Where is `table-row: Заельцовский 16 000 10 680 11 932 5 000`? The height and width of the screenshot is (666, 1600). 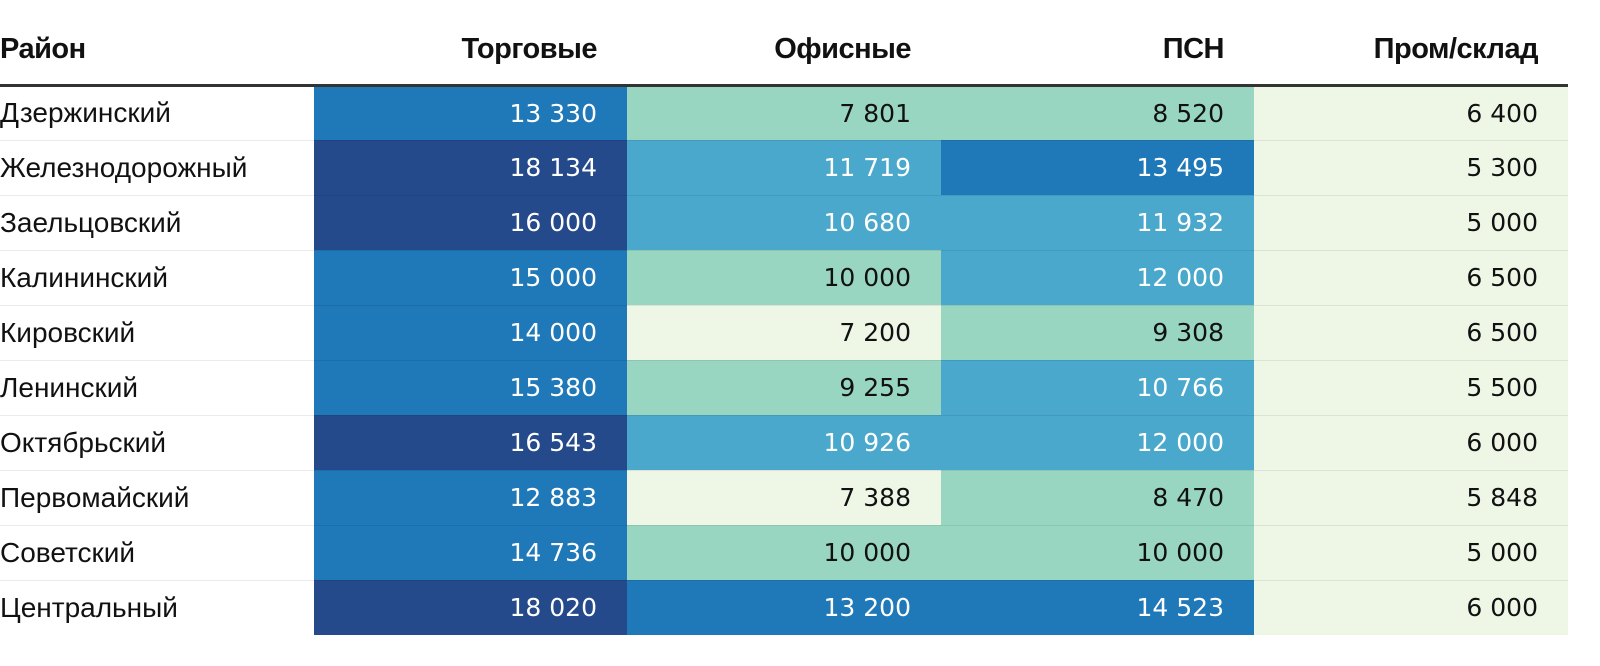 table-row: Заельцовский 16 000 10 680 11 932 5 000 is located at coordinates (784, 223).